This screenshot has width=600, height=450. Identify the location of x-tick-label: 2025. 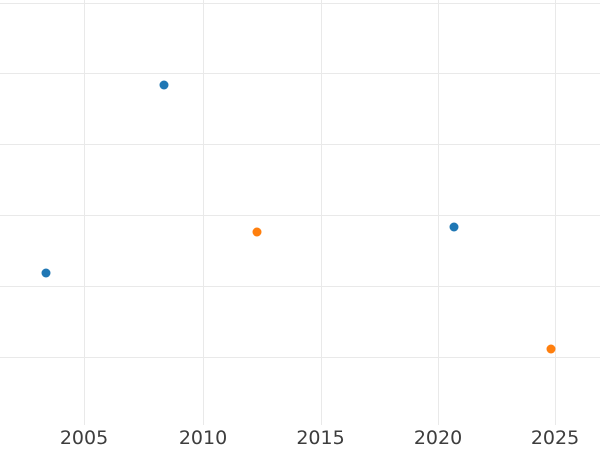
(555, 438).